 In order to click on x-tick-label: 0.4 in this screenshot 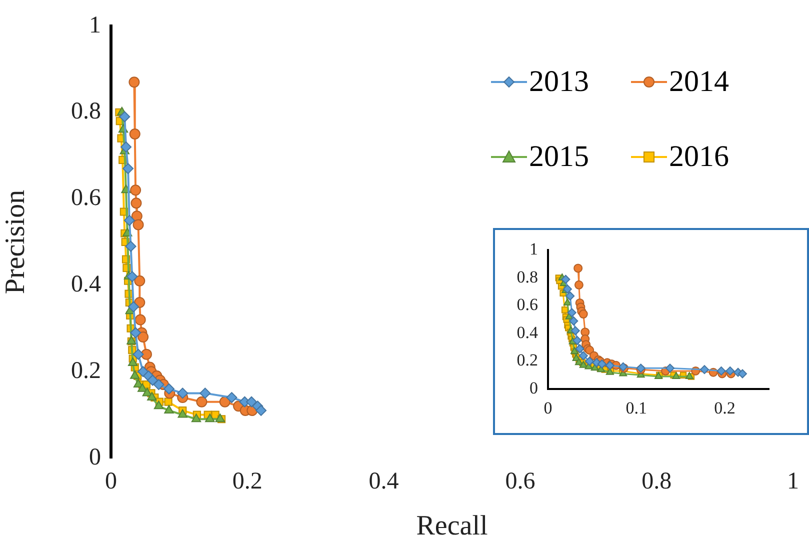, I will do `click(383, 481)`.